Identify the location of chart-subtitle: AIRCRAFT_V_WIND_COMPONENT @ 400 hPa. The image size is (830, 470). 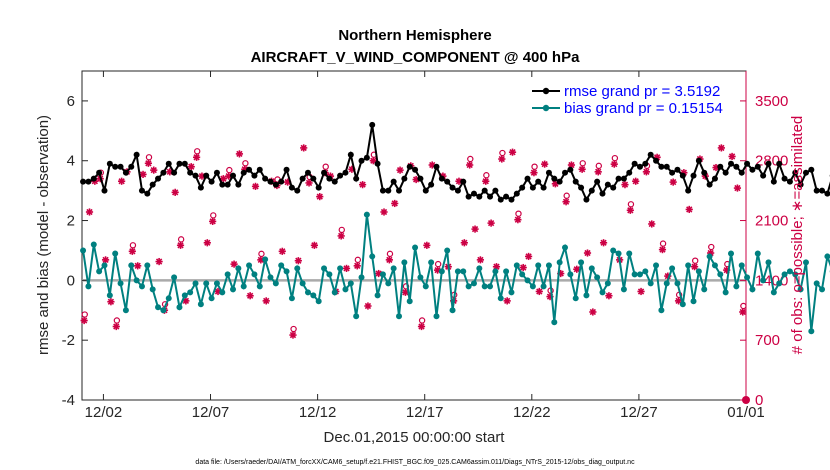
(416, 57).